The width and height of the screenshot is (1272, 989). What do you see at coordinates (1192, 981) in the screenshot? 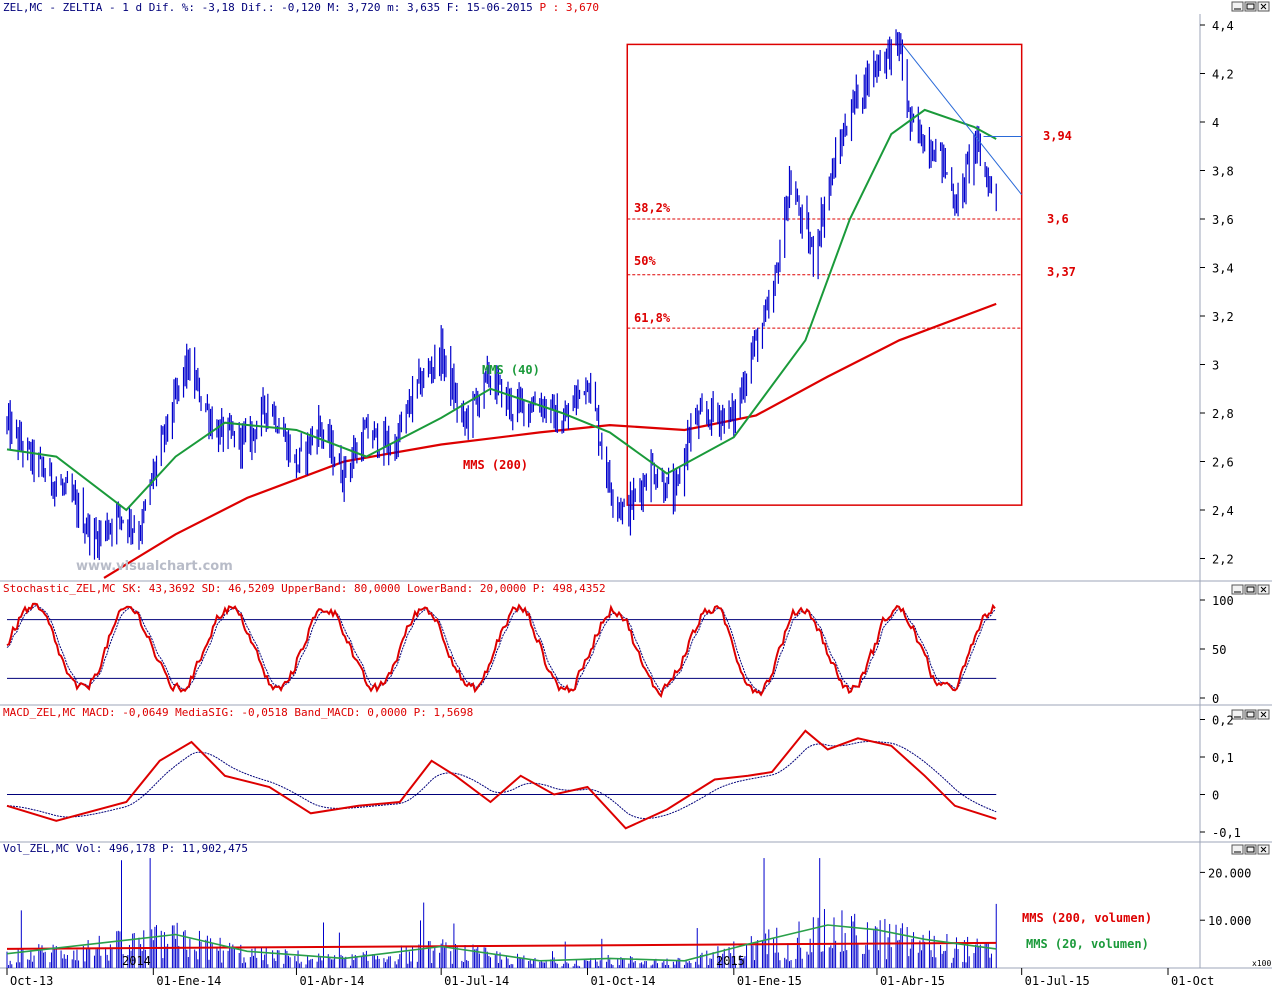
I see `date-tick-label: 01-Oct` at bounding box center [1192, 981].